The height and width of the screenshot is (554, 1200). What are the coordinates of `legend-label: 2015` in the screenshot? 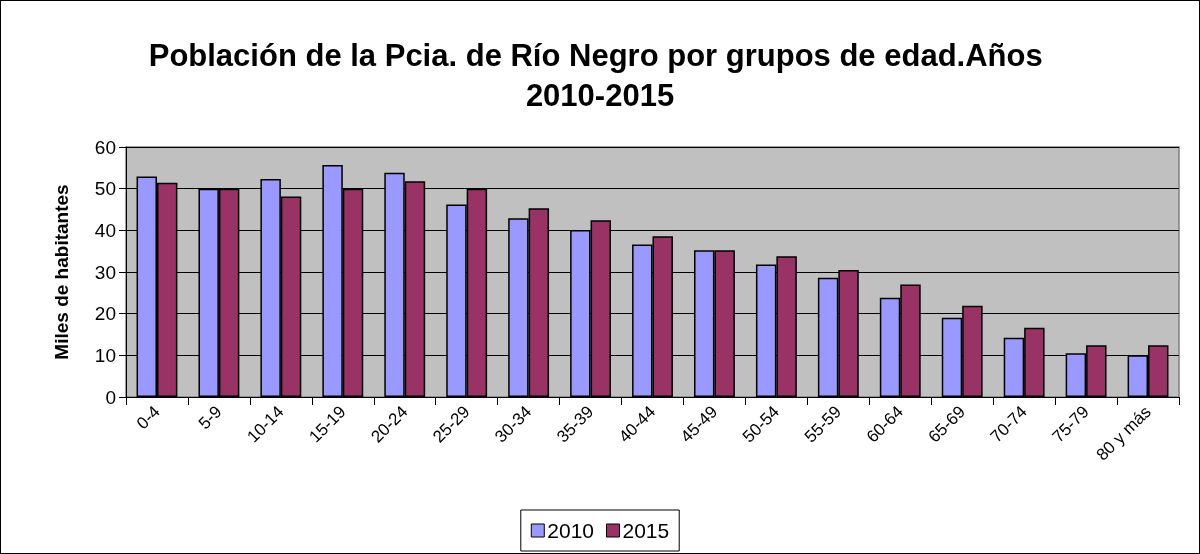 It's located at (646, 530).